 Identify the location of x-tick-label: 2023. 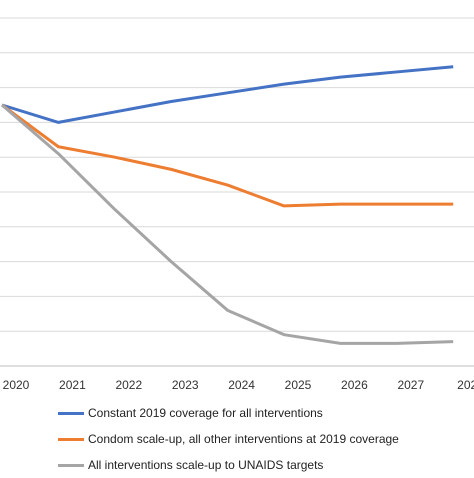
(185, 385).